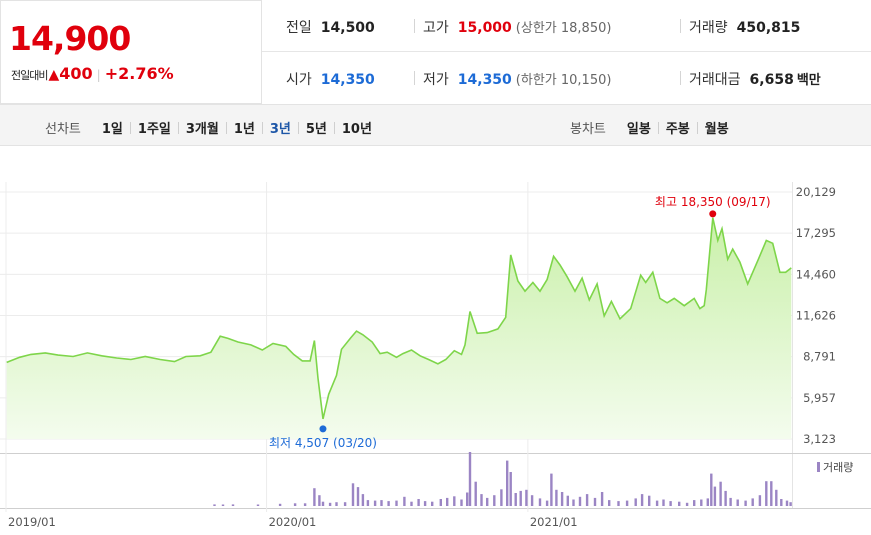 The image size is (871, 535). What do you see at coordinates (838, 467) in the screenshot?
I see `volume-legend-label: 거래량` at bounding box center [838, 467].